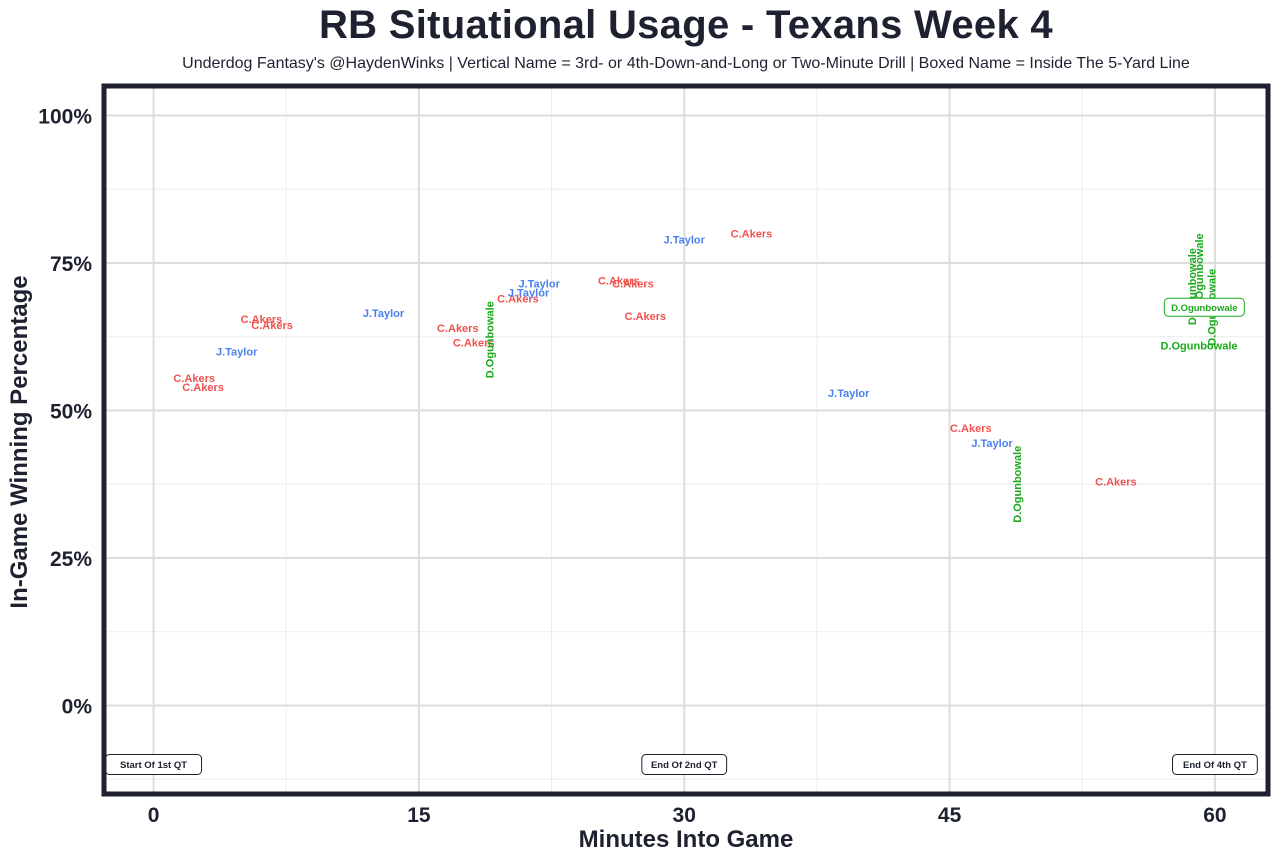 Image resolution: width=1280 pixels, height=862 pixels. I want to click on y-tick-label: 25%, so click(71, 559).